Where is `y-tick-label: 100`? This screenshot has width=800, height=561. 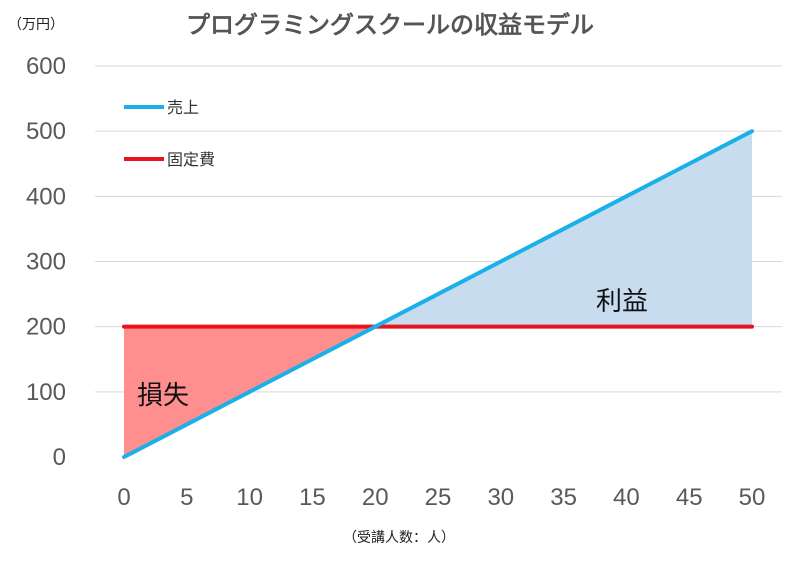
y-tick-label: 100 is located at coordinates (46, 392).